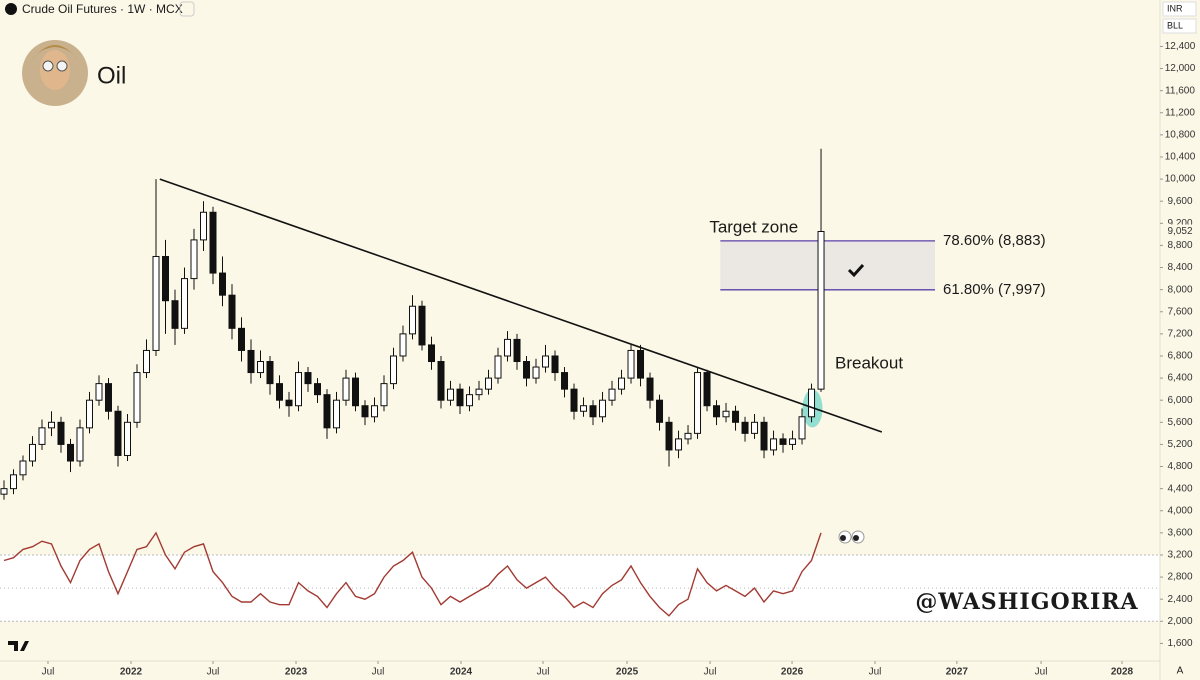 Image resolution: width=1200 pixels, height=680 pixels. I want to click on y-tick-label: 11,600, so click(1180, 90).